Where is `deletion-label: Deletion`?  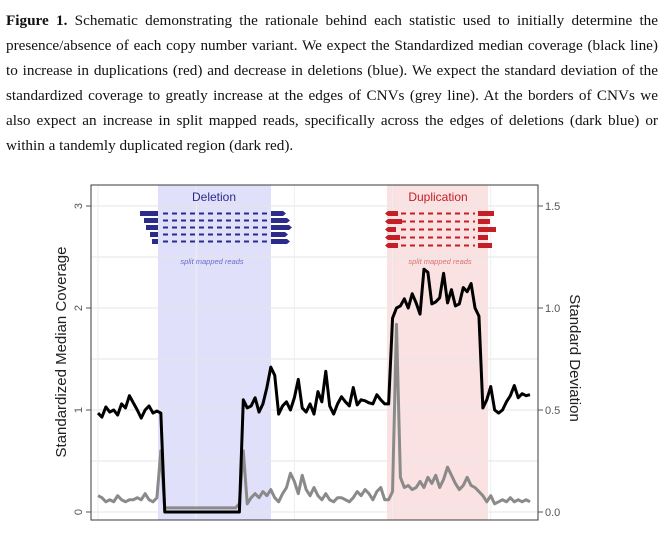
deletion-label: Deletion is located at coordinates (214, 197).